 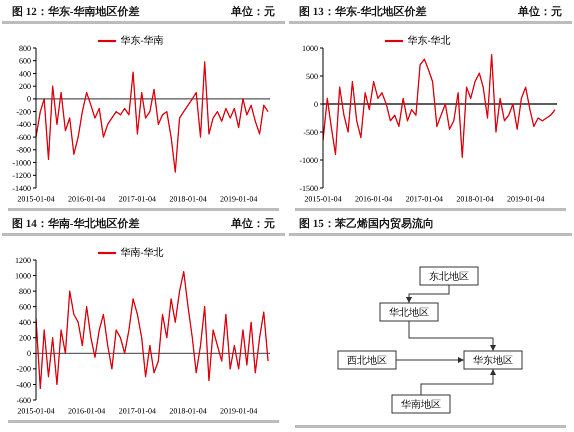 I want to click on text: 华东地区, so click(x=493, y=360).